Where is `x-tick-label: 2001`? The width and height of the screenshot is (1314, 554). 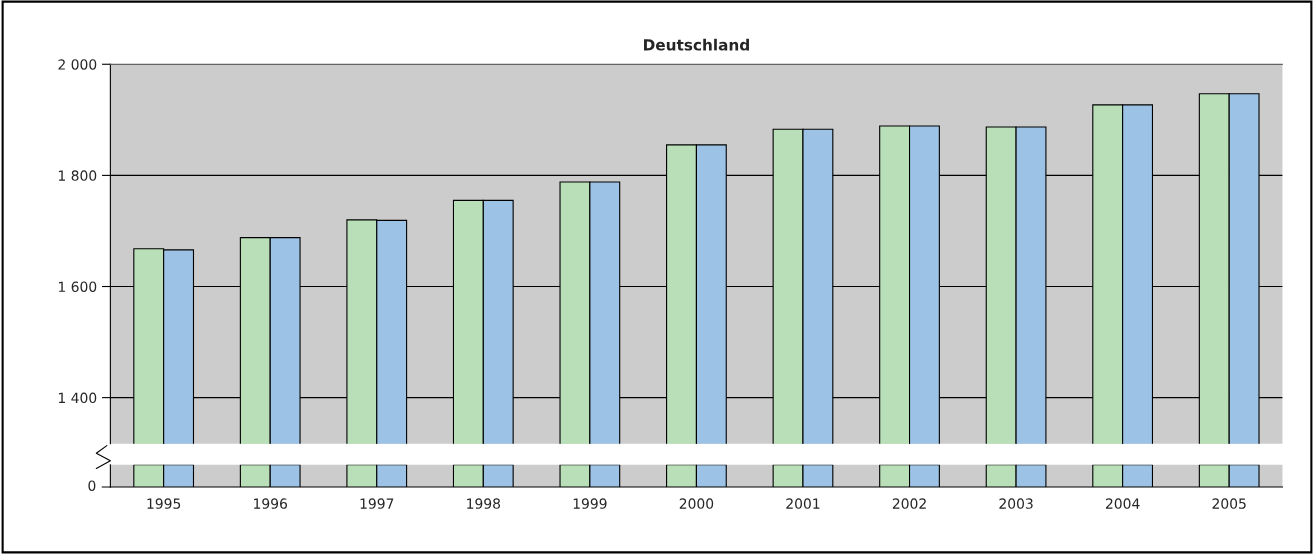 x-tick-label: 2001 is located at coordinates (803, 503).